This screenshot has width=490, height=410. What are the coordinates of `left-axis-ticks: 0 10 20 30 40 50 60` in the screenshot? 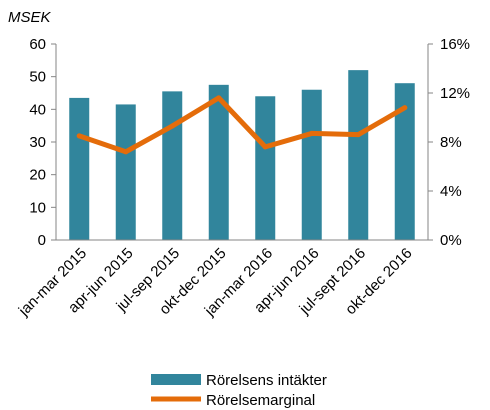 It's located at (42, 142).